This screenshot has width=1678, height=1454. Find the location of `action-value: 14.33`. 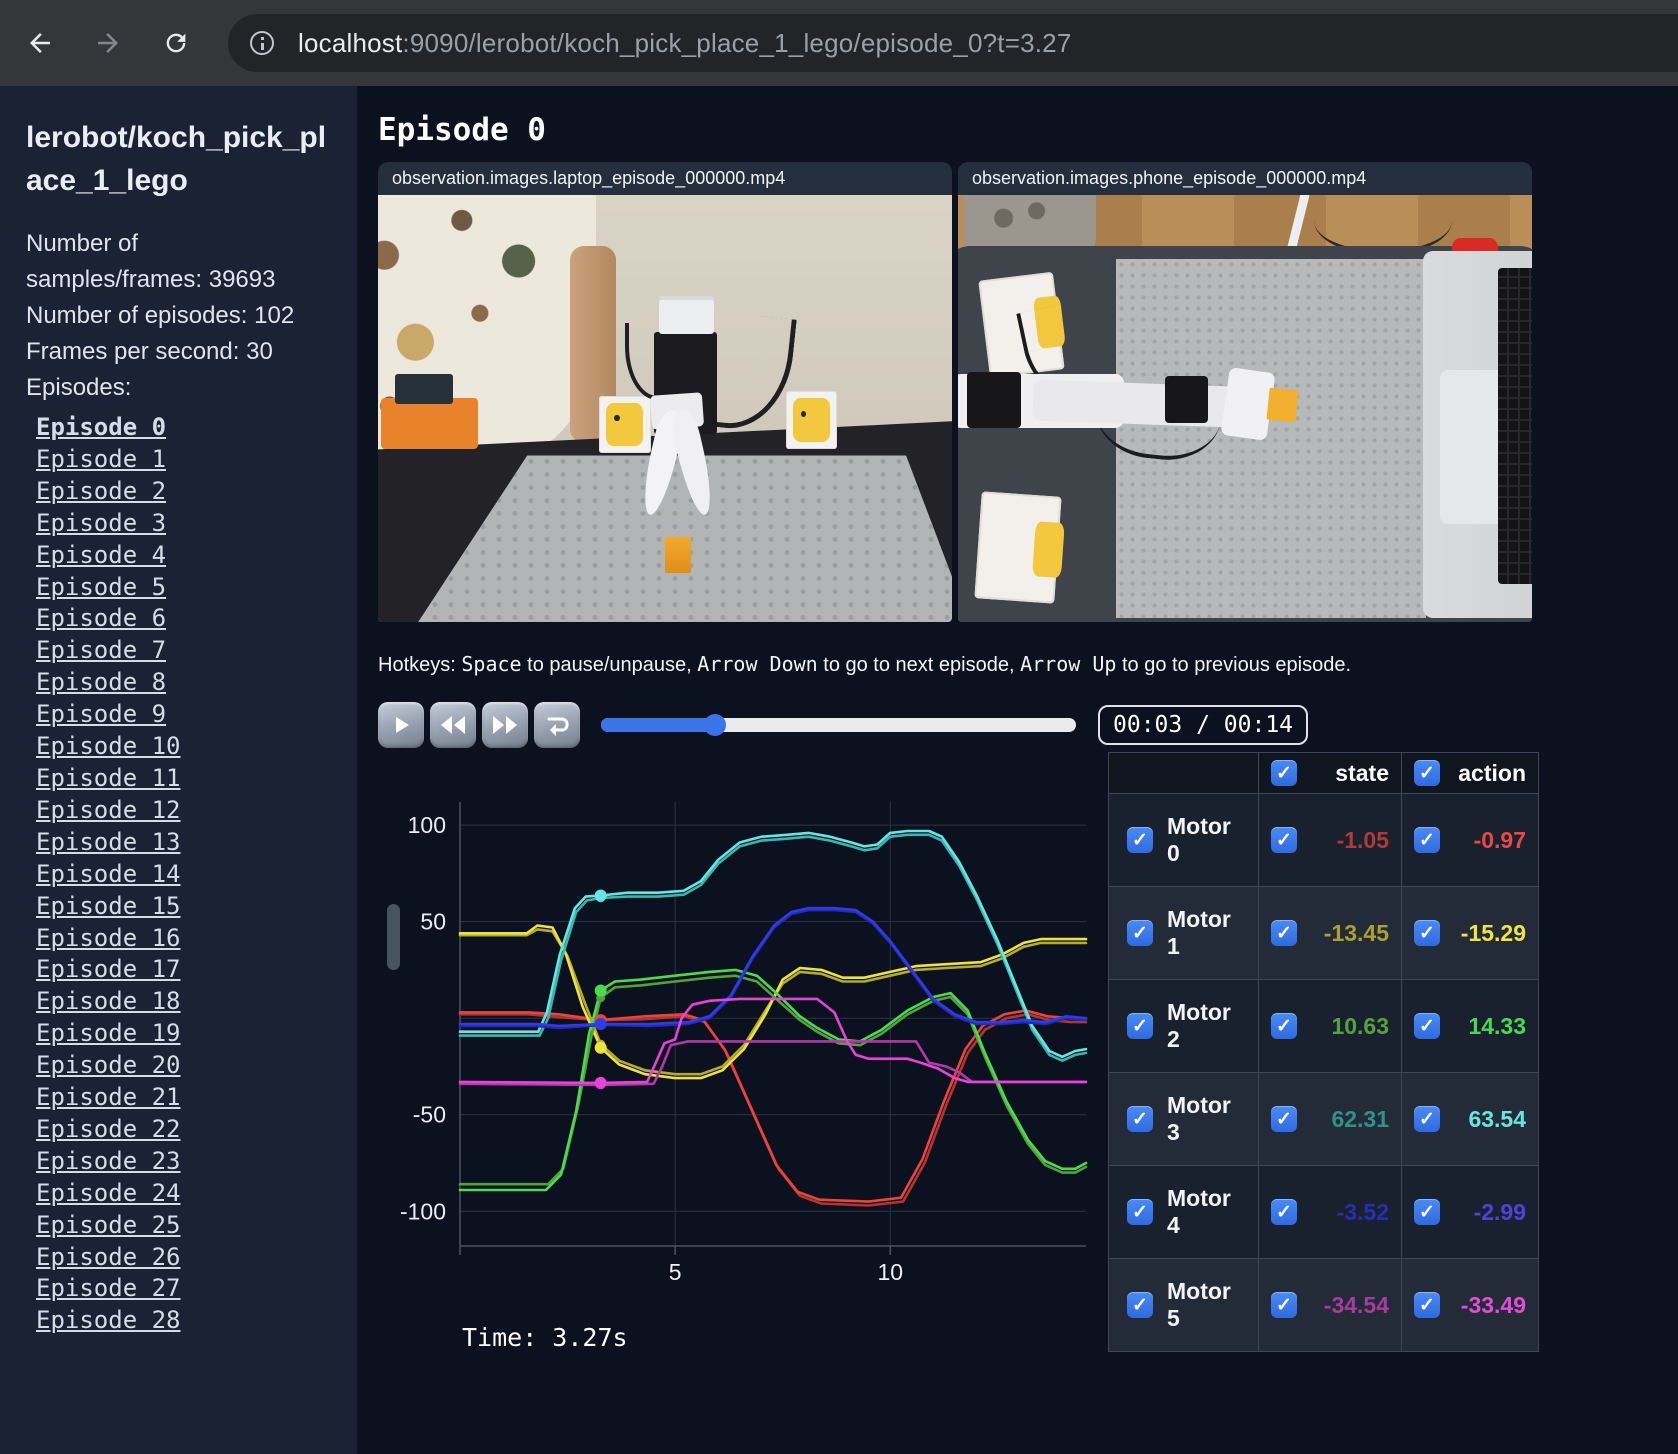

action-value: 14.33 is located at coordinates (1497, 1025).